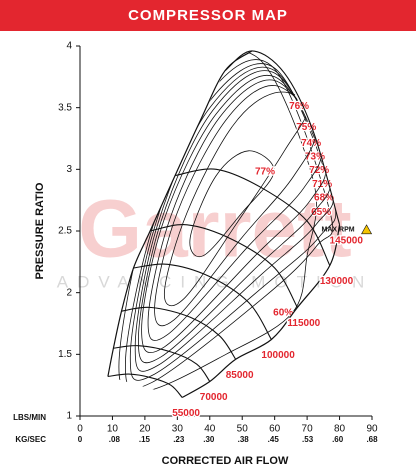 This screenshot has height=470, width=416. Describe the element at coordinates (338, 439) in the screenshot. I see `x2-tick-label: .60` at that location.